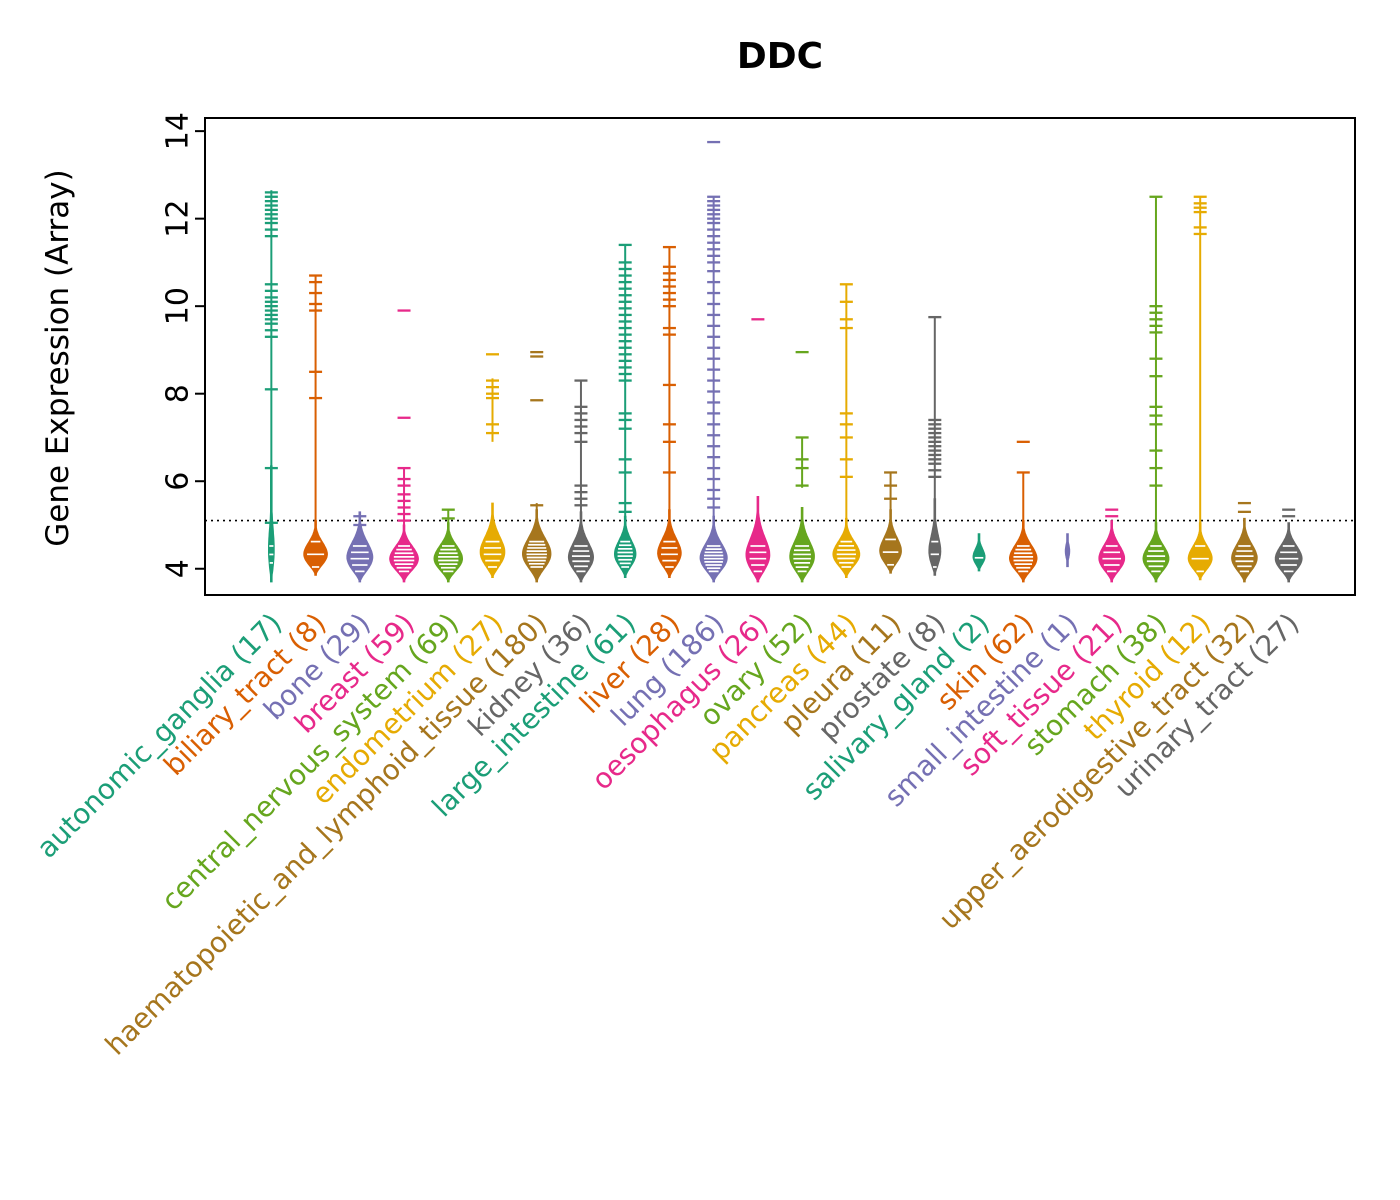 This screenshot has width=1400, height=1200. I want to click on y-tick-label: 8, so click(178, 393).